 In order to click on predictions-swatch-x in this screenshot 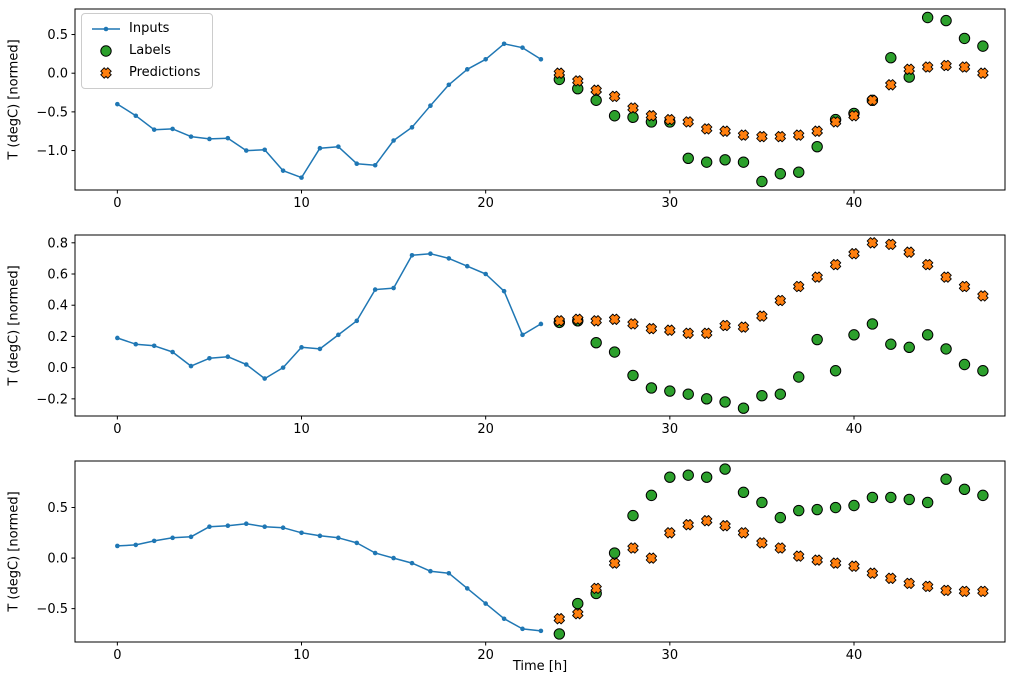, I will do `click(106, 73)`.